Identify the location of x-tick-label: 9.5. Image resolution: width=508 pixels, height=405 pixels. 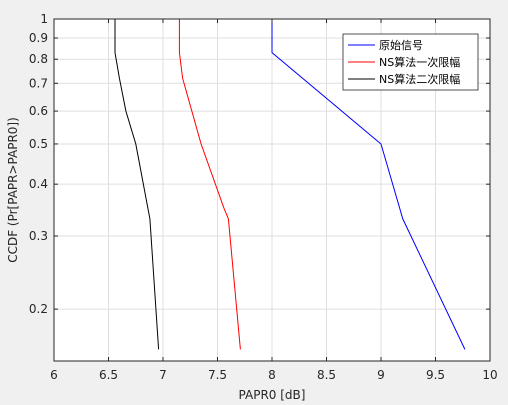
(435, 375).